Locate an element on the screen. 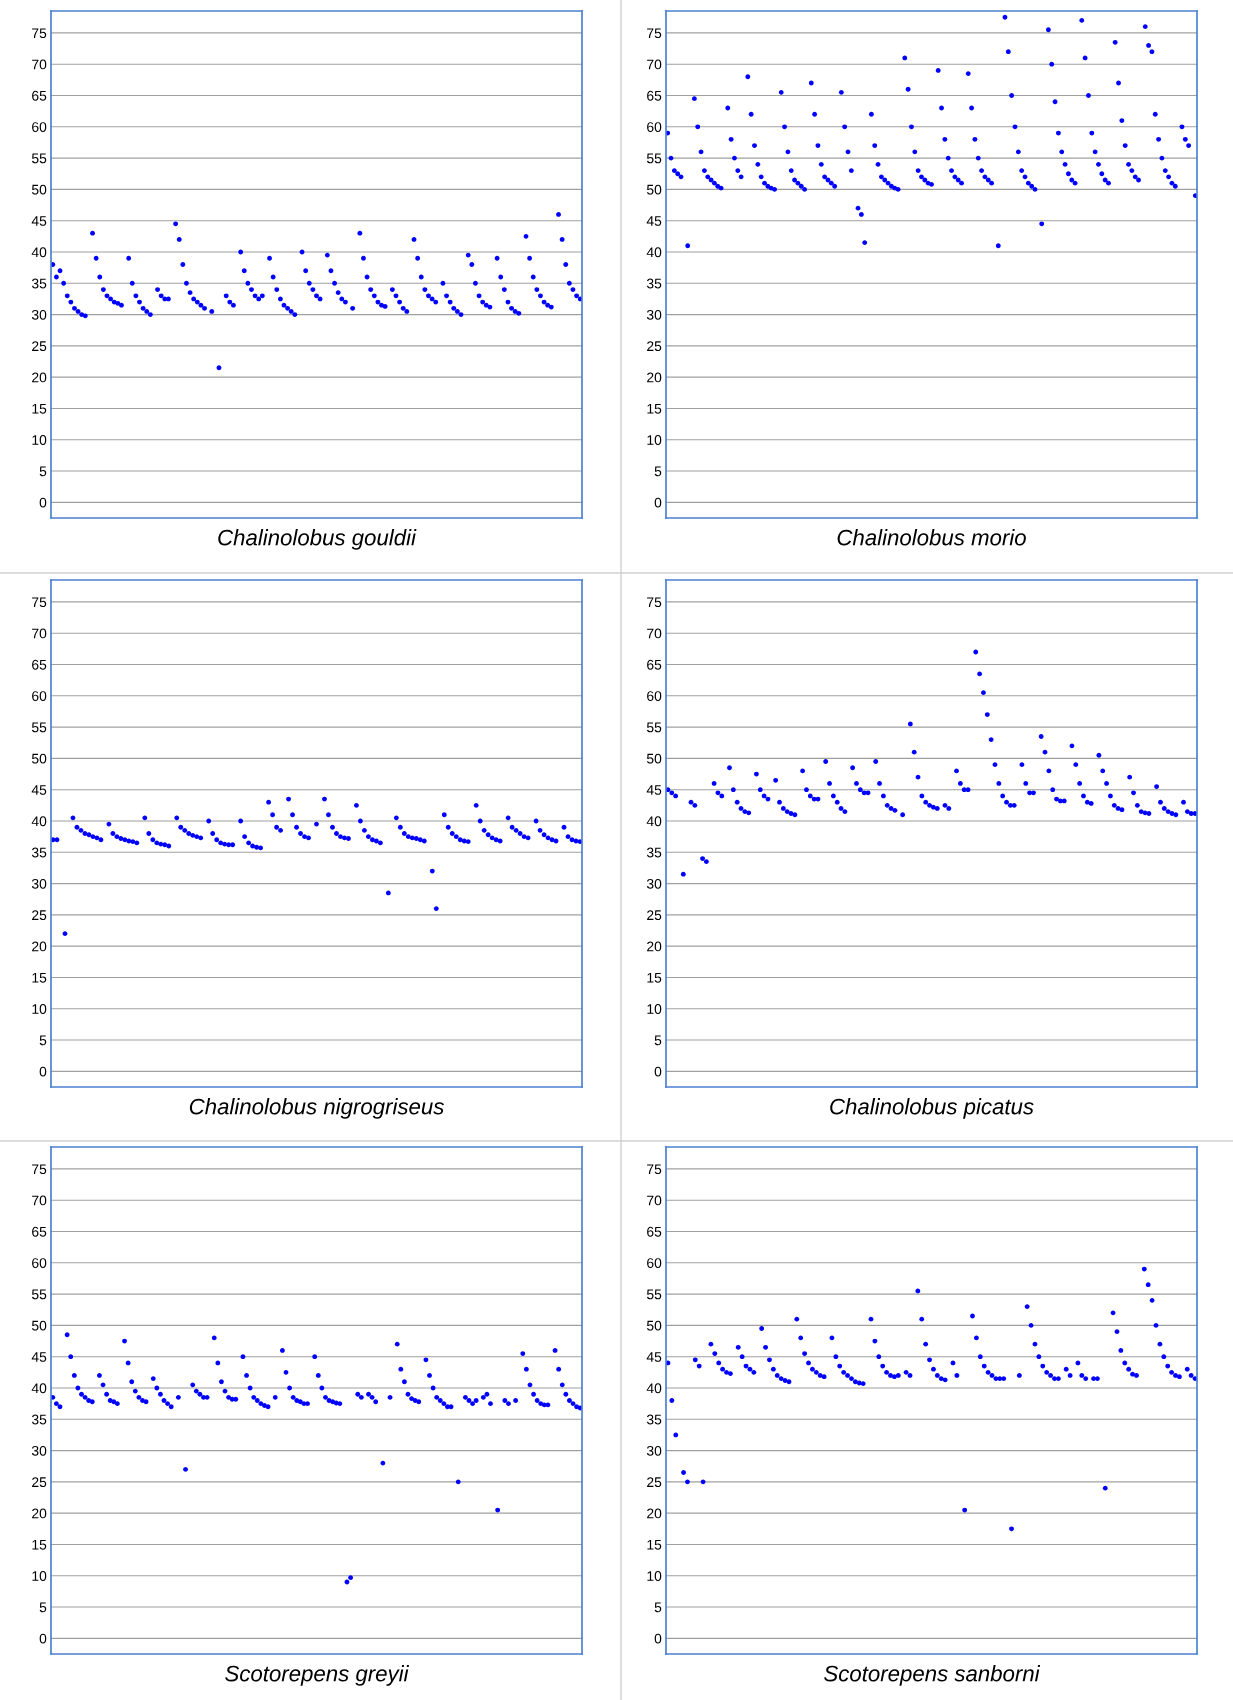 The width and height of the screenshot is (1233, 1700). x-axis-title: Chalinolobus morio is located at coordinates (931, 537).